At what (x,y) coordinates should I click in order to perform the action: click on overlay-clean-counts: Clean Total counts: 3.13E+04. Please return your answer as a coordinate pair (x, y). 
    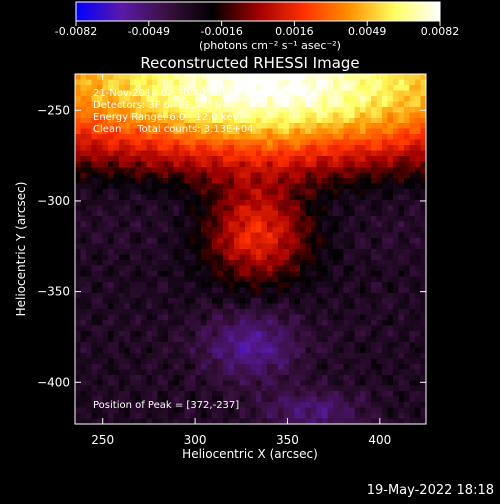
    Looking at the image, I should click on (173, 129).